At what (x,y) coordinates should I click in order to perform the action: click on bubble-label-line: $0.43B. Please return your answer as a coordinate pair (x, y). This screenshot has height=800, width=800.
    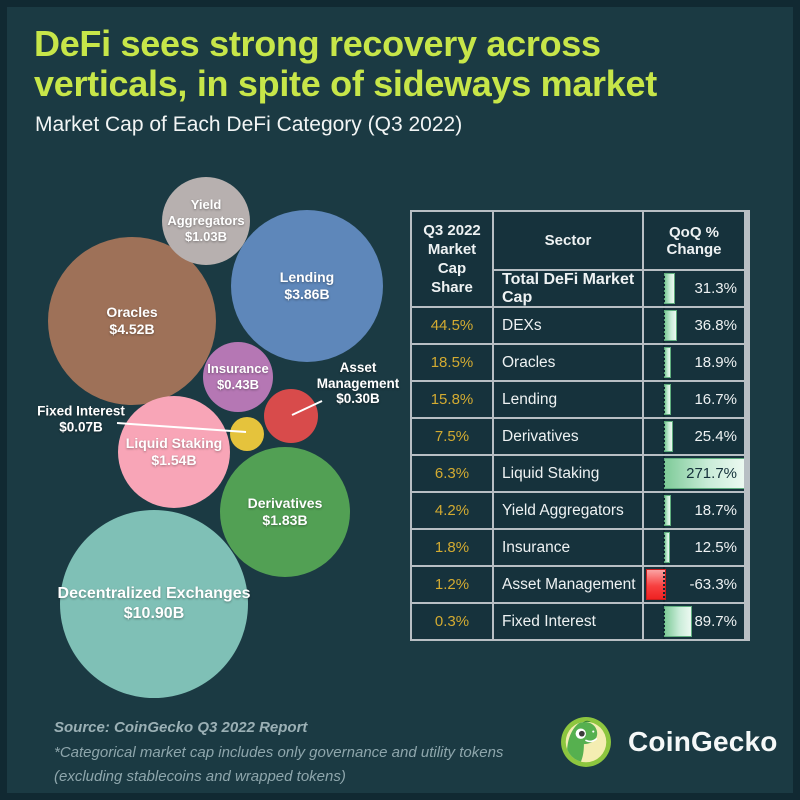
    Looking at the image, I should click on (238, 384).